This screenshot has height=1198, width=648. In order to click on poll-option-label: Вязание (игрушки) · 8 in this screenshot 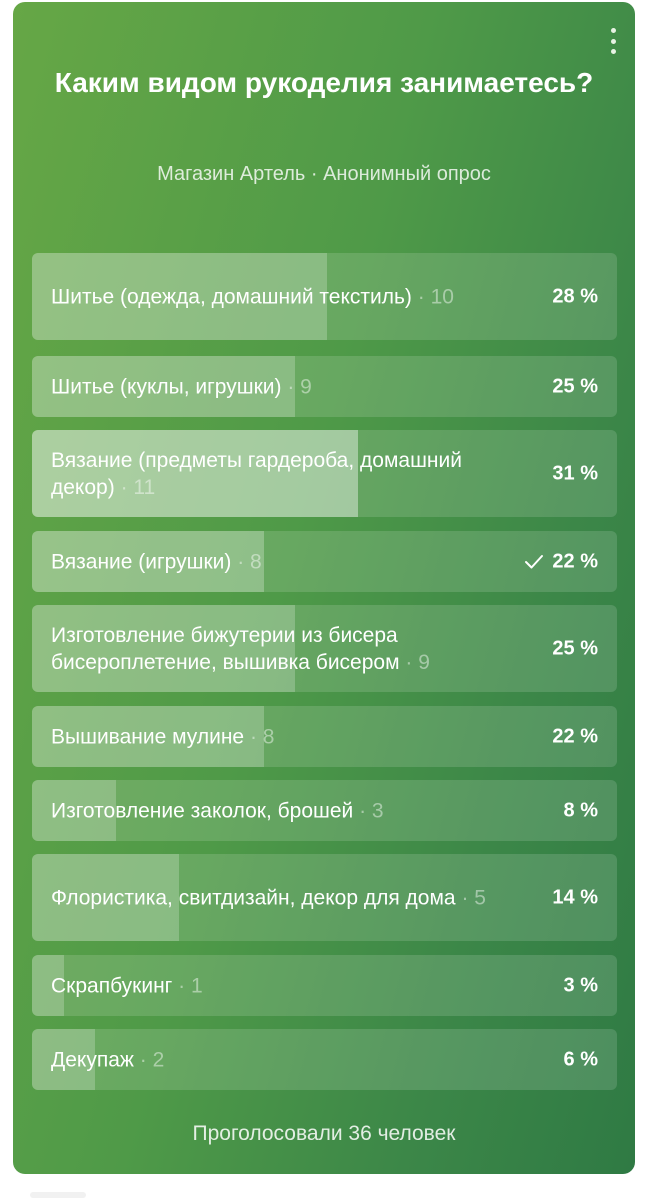, I will do `click(156, 561)`.